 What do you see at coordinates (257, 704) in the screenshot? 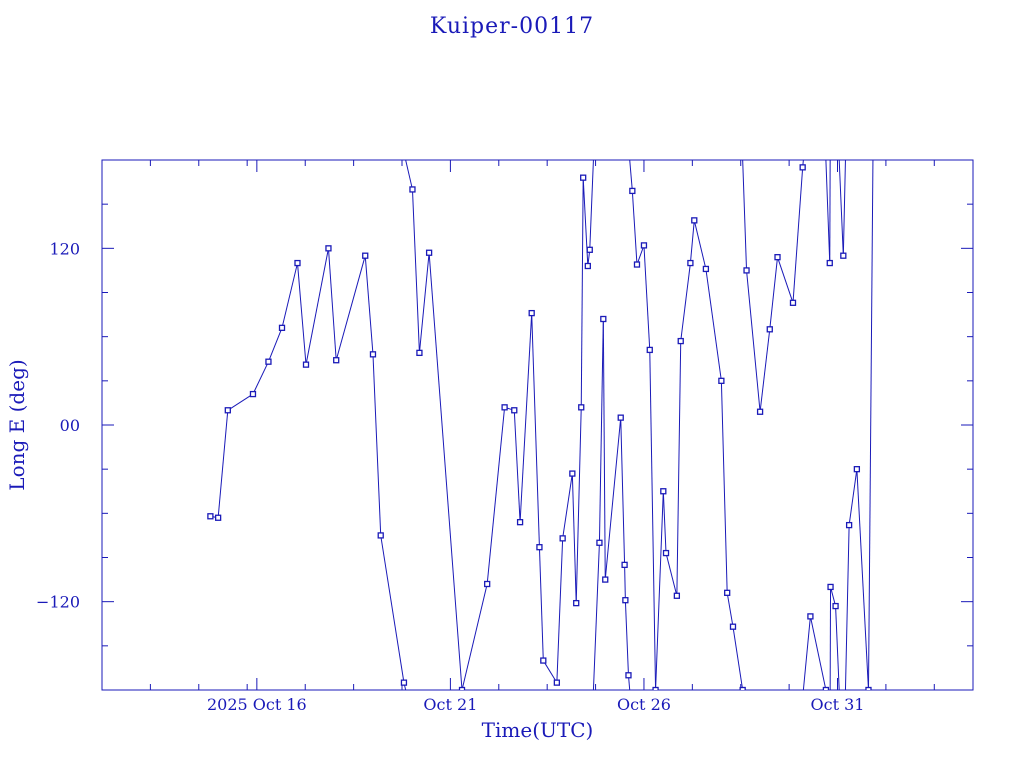
I see `x-tick-label: 2025 Oct 16` at bounding box center [257, 704].